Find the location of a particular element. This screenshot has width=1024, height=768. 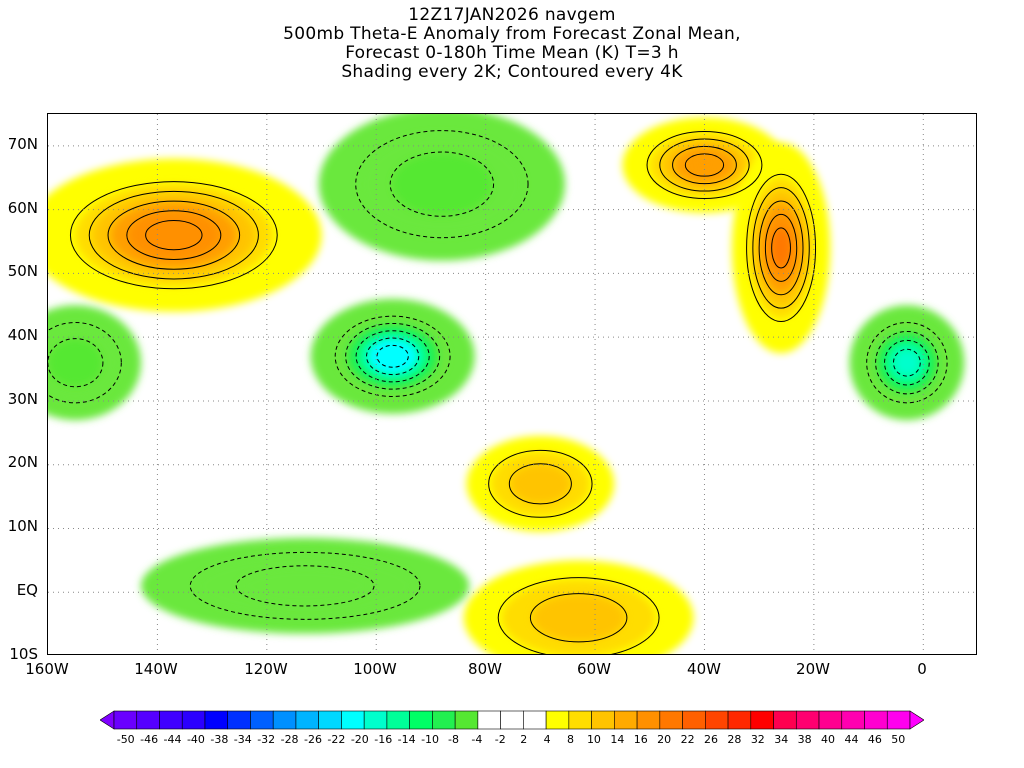

lon-label-100w: 100W is located at coordinates (375, 669).